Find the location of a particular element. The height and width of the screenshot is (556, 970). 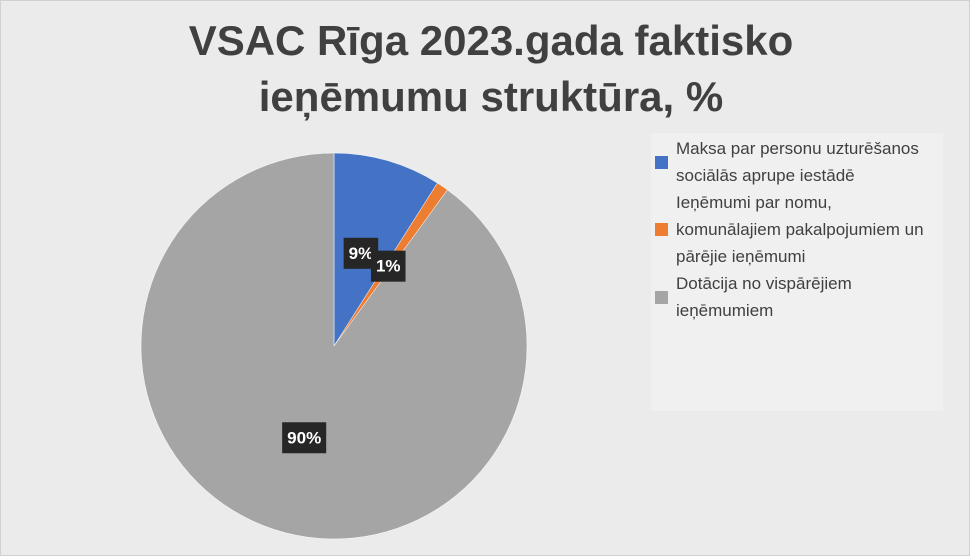

data-label: 1% is located at coordinates (388, 266).